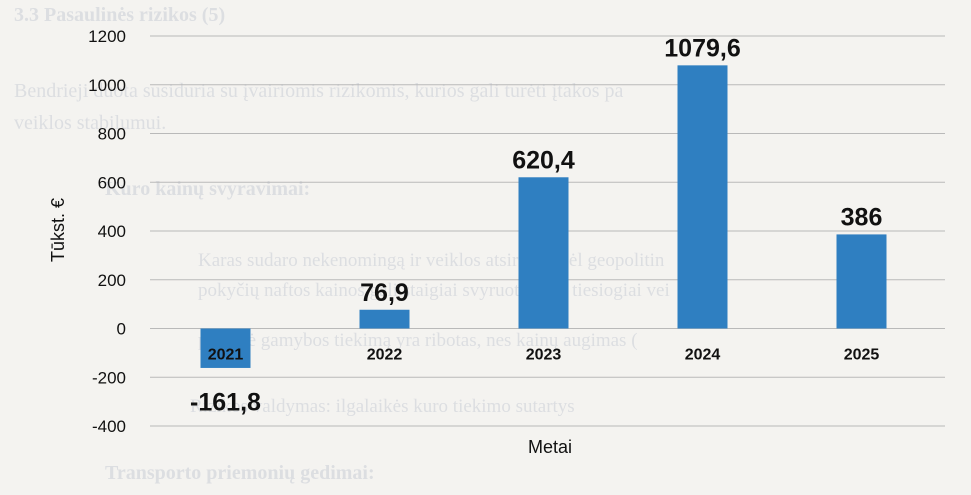  I want to click on data-label: 76,9, so click(384, 293).